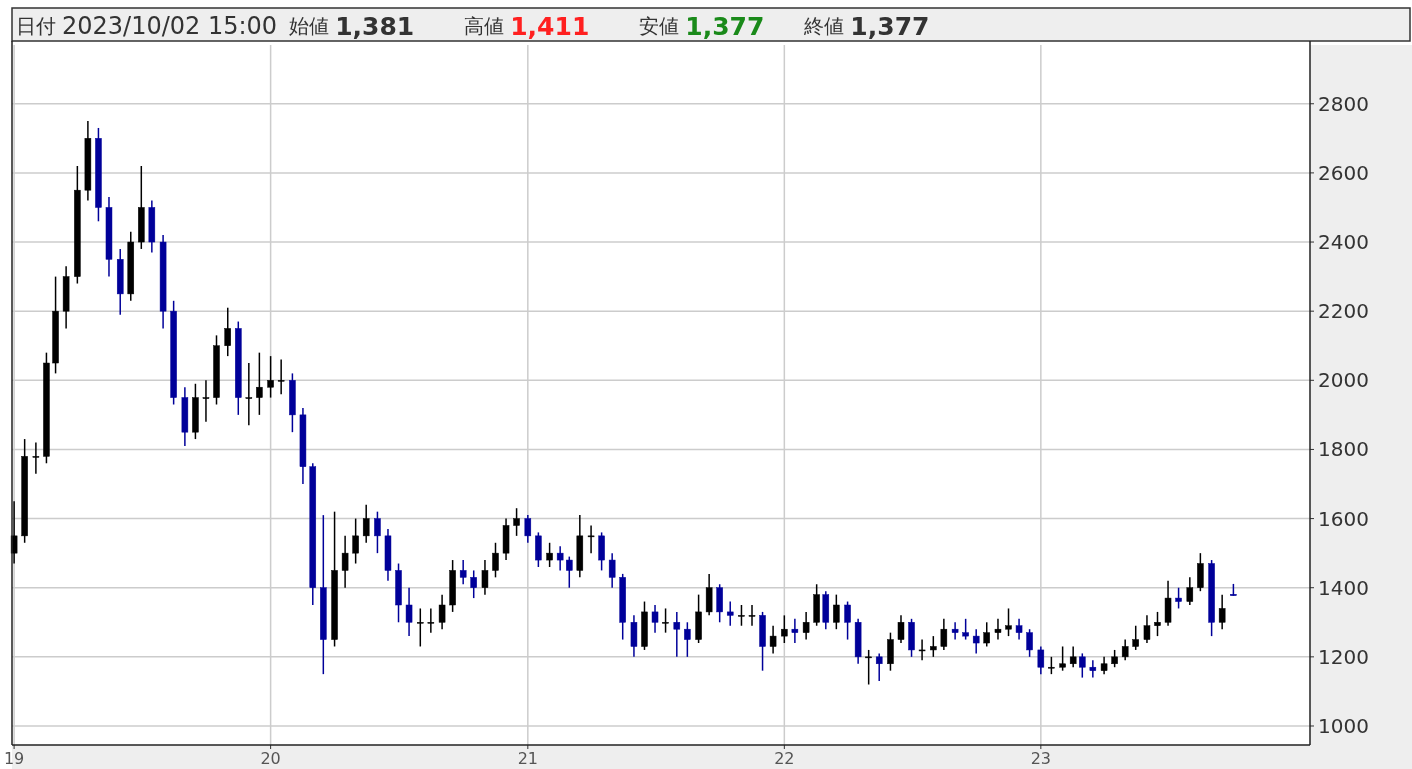 Image resolution: width=1412 pixels, height=769 pixels. What do you see at coordinates (270, 758) in the screenshot?
I see `x-tick-label: 20` at bounding box center [270, 758].